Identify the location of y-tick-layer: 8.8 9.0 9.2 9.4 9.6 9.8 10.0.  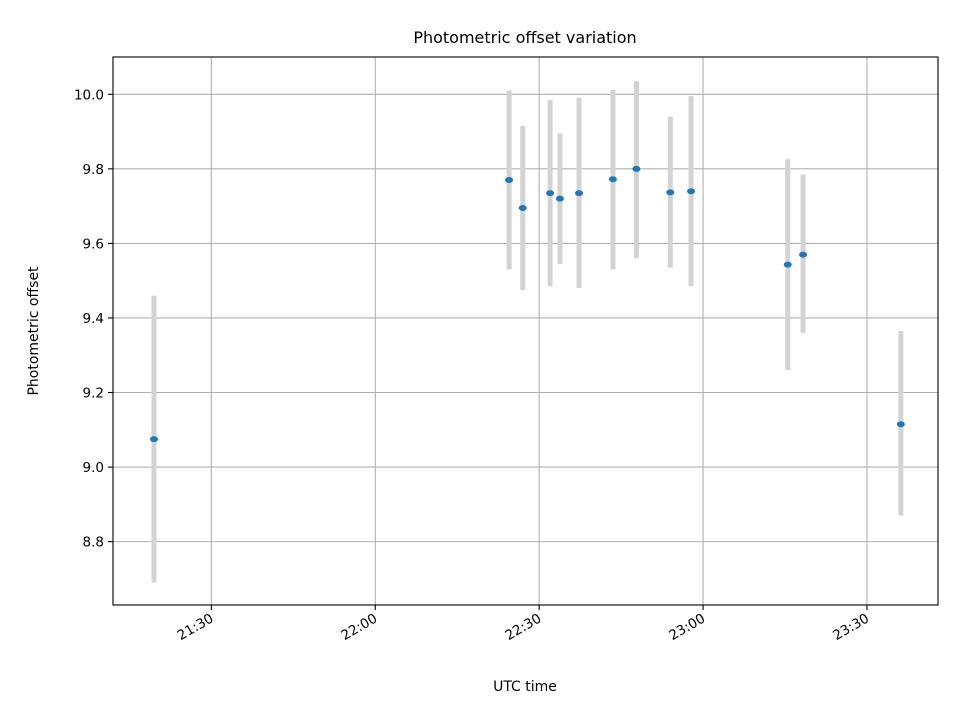
(93, 319).